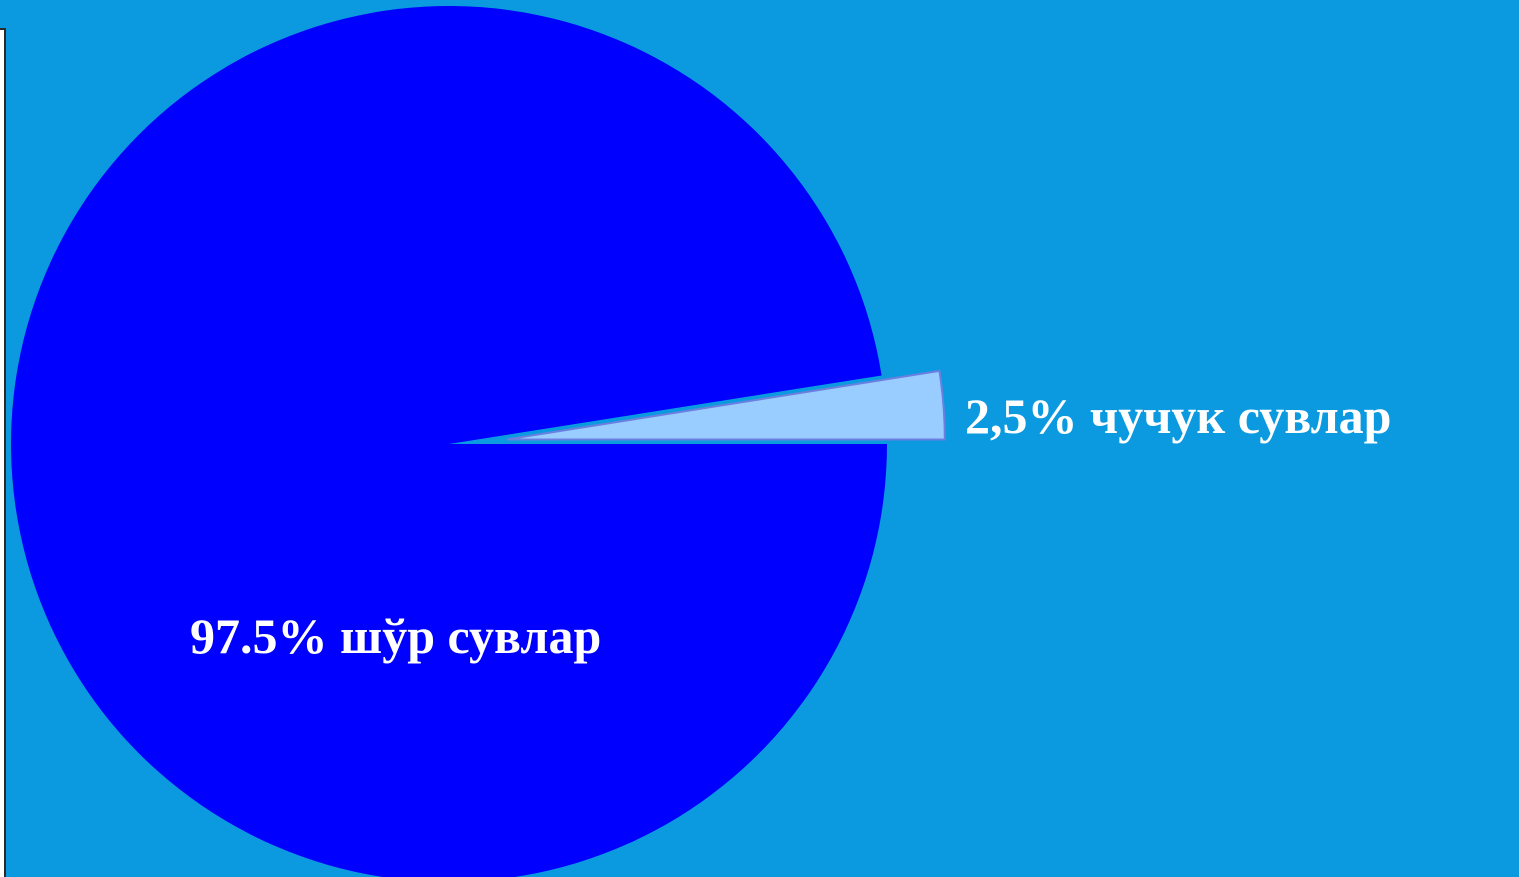  I want to click on slice-label-salt-water: 97.5% шўр сувлар, so click(395, 636).